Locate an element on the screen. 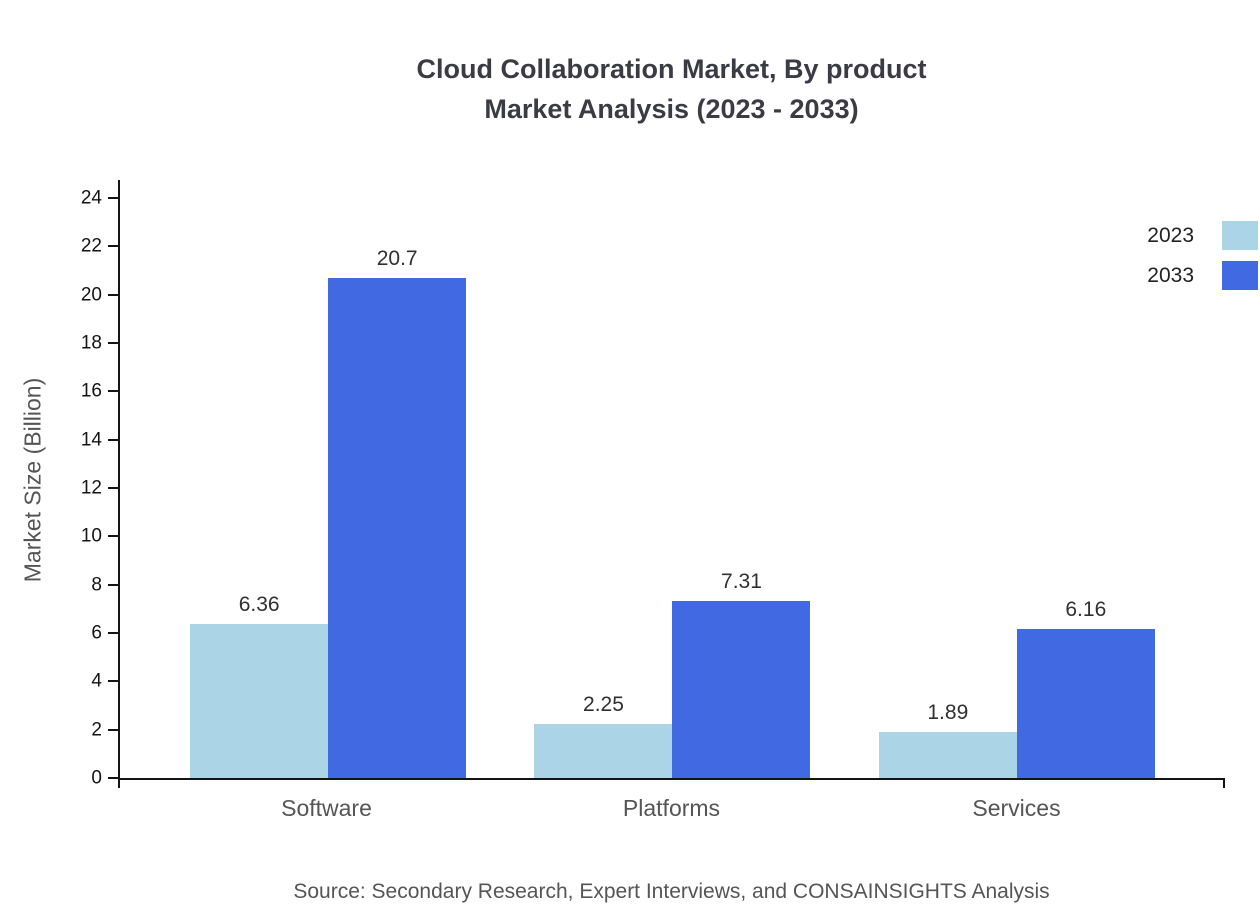  x-axis-labels: Software Platforms Services is located at coordinates (671, 808).